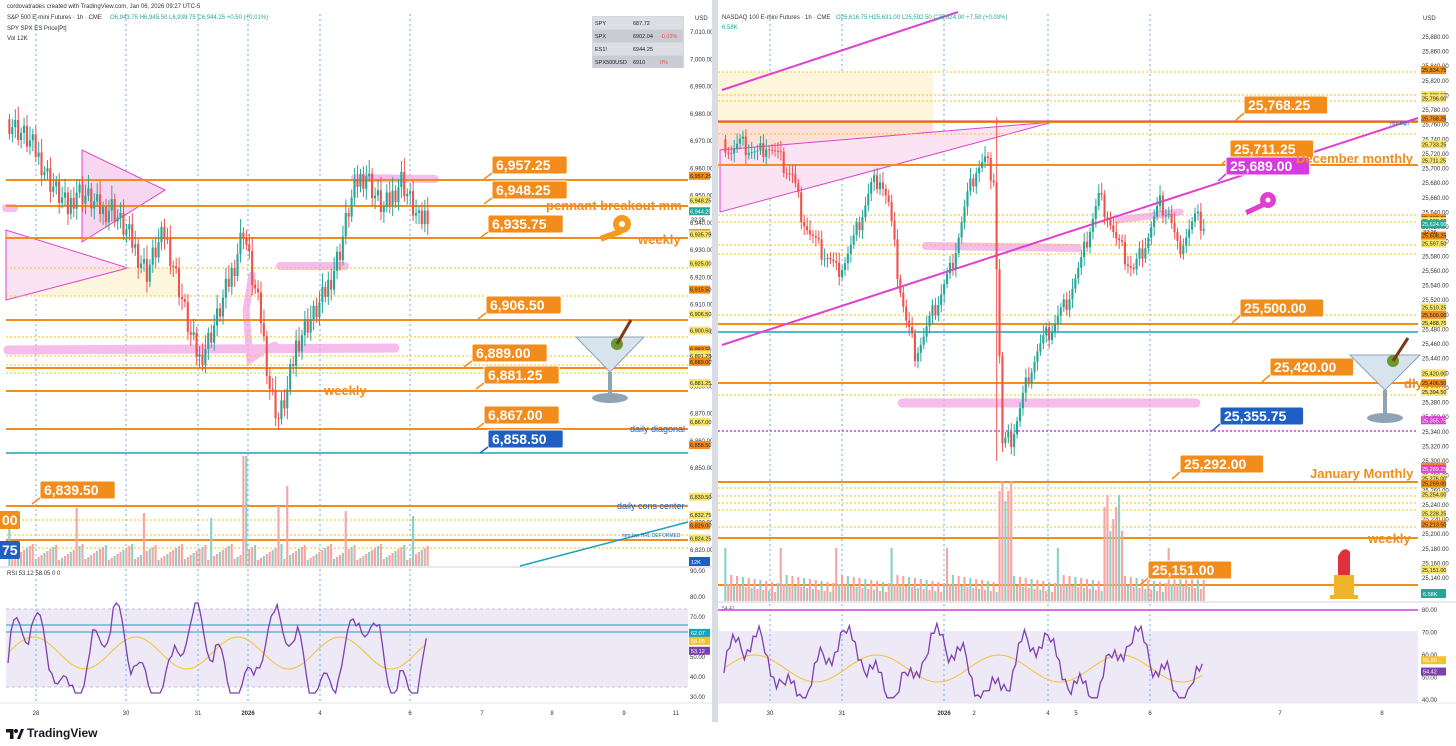  What do you see at coordinates (1076, 714) in the screenshot?
I see `time-axis: 30 31 2026 2 4 5 6 7 8` at bounding box center [1076, 714].